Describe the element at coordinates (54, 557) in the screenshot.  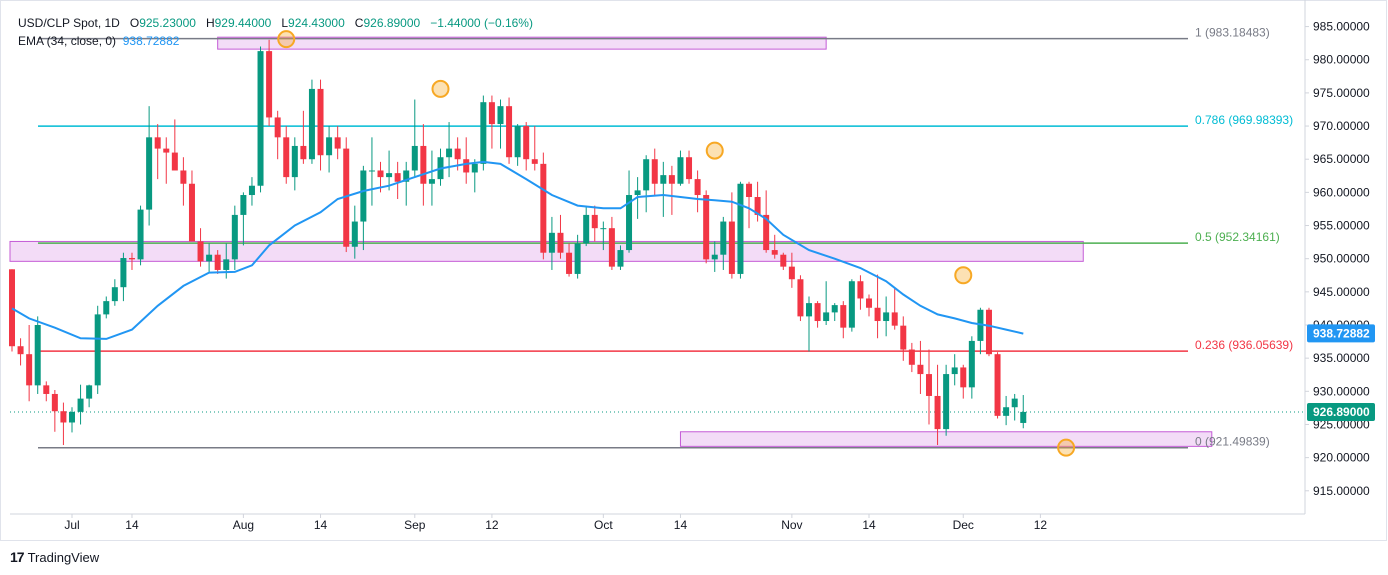
I see `tradingview-branding: 17 TradingView` at that location.